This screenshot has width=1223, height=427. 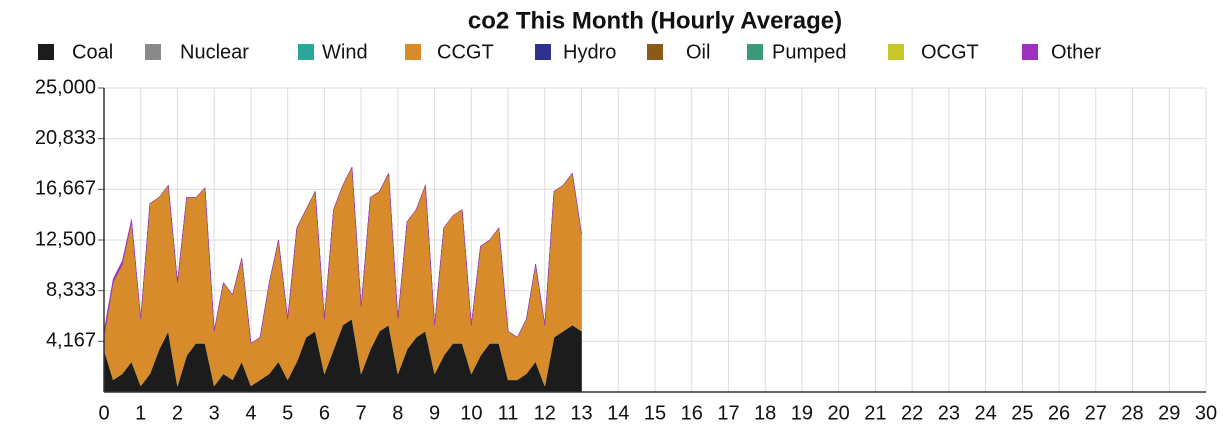 I want to click on x-tick-label: 0, so click(x=103, y=413).